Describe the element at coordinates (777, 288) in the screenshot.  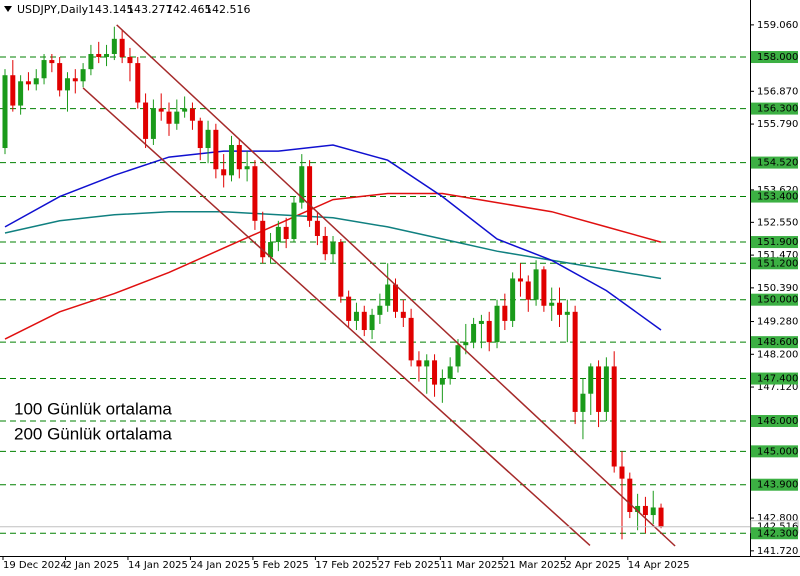
I see `y-tick-label: 150.390` at that location.